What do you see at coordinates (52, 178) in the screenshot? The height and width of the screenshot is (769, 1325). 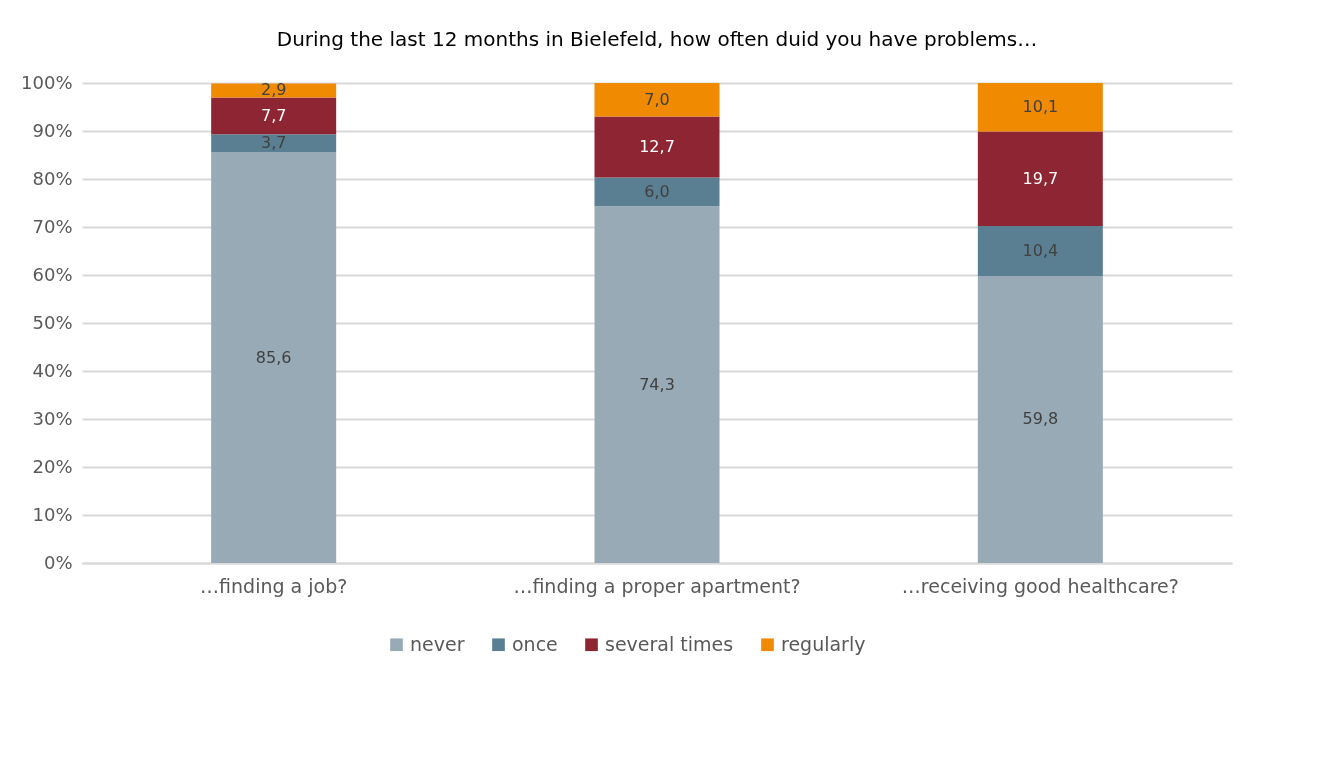 I see `y-tick-label: 80%` at bounding box center [52, 178].